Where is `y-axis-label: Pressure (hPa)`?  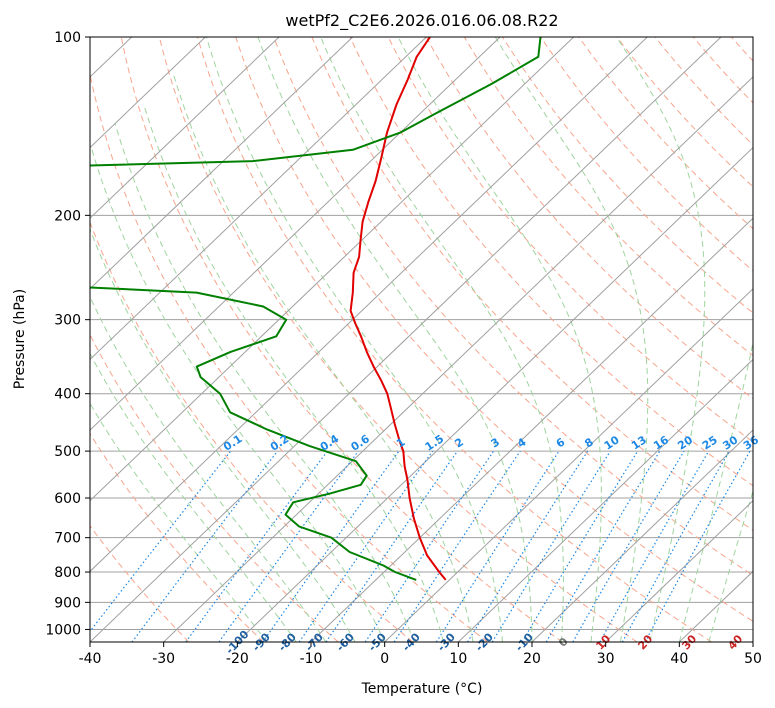 y-axis-label: Pressure (hPa) is located at coordinates (20, 339).